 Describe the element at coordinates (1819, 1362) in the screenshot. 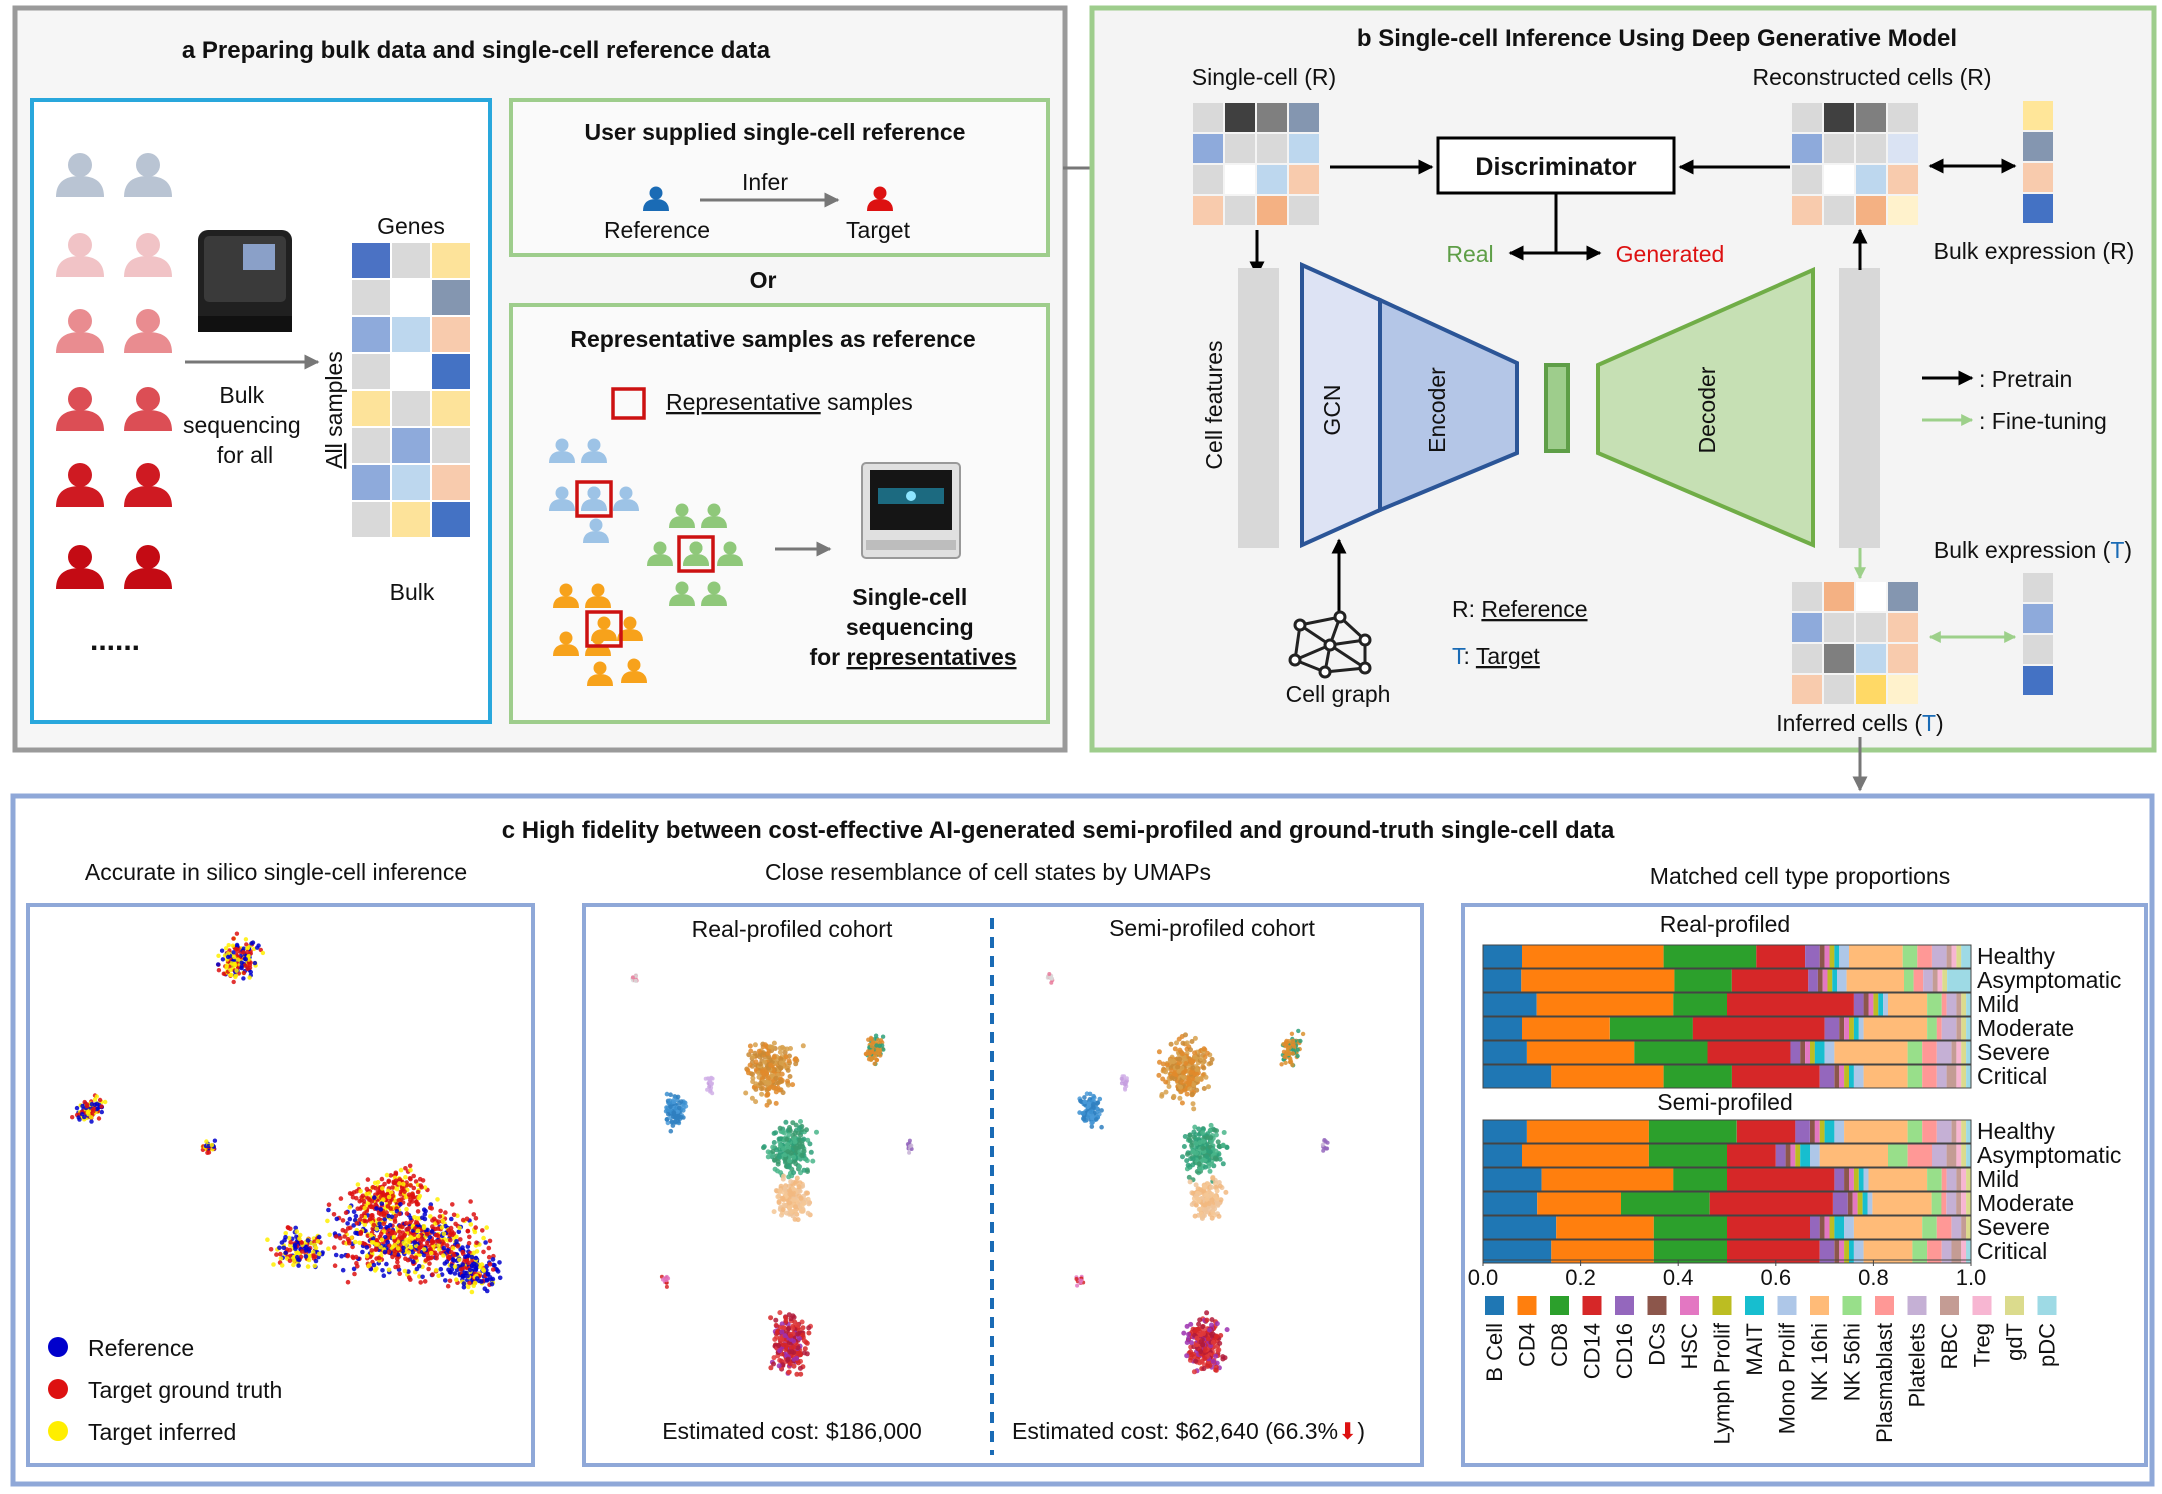

I see `legend-label: NK 16hi` at that location.